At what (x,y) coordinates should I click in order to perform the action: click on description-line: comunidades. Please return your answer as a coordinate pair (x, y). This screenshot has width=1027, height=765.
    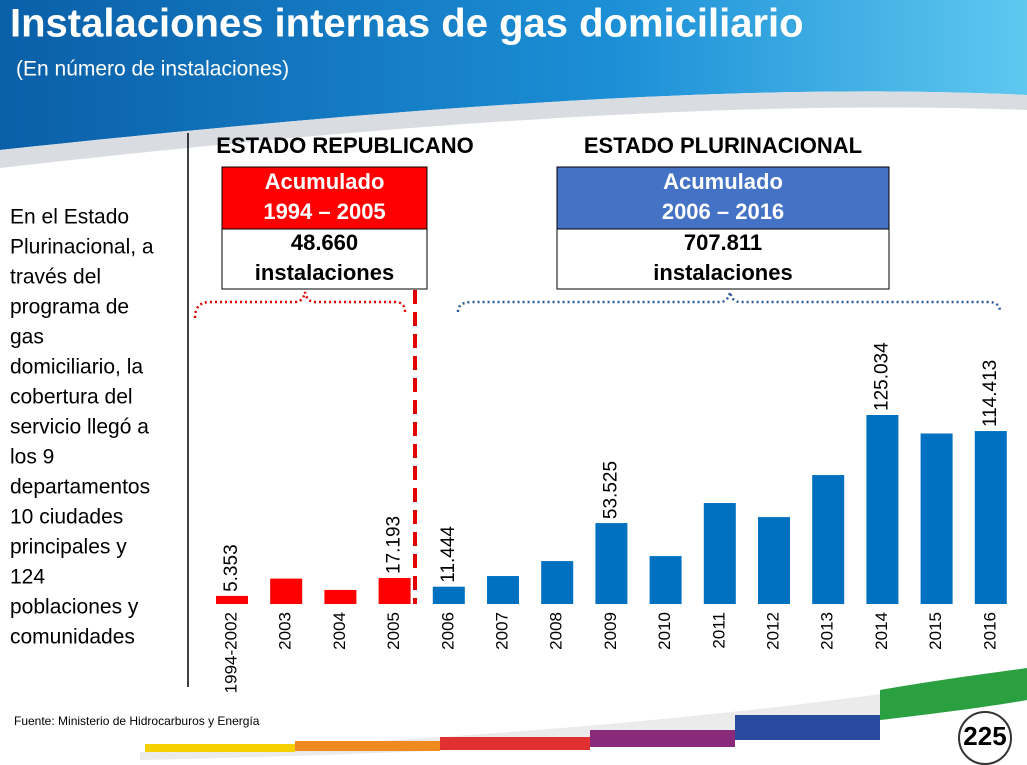
    Looking at the image, I should click on (72, 637).